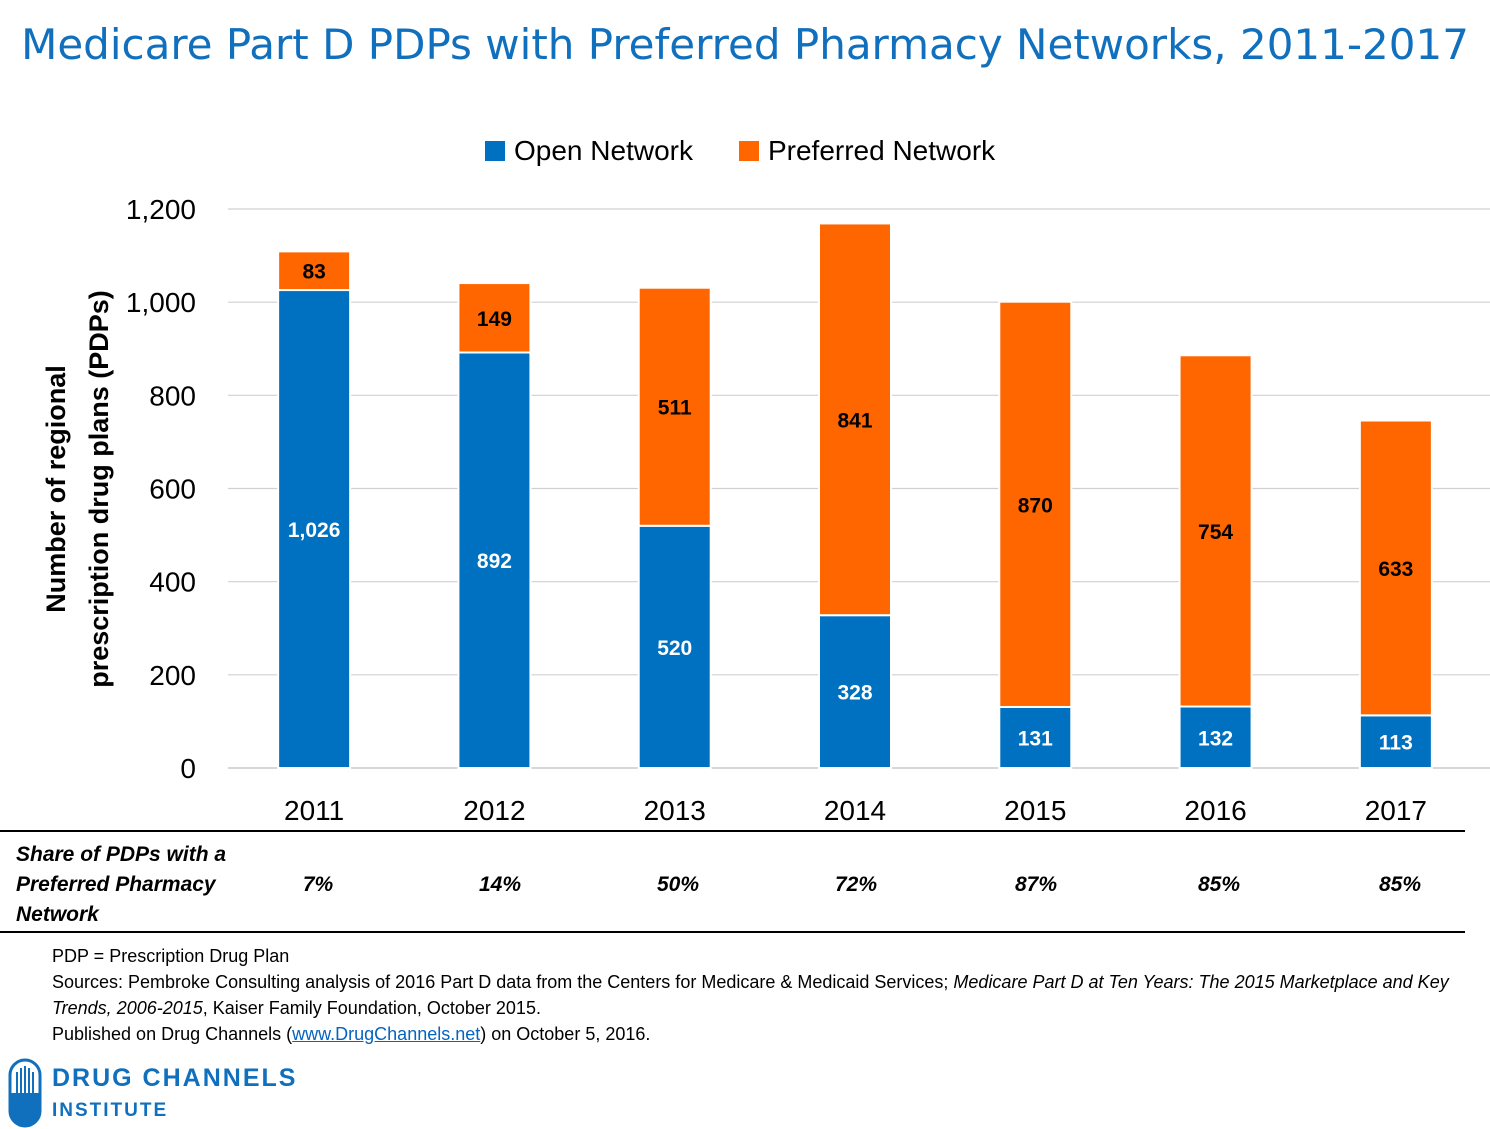  What do you see at coordinates (855, 810) in the screenshot?
I see `x-tick-label-2014: 2014` at bounding box center [855, 810].